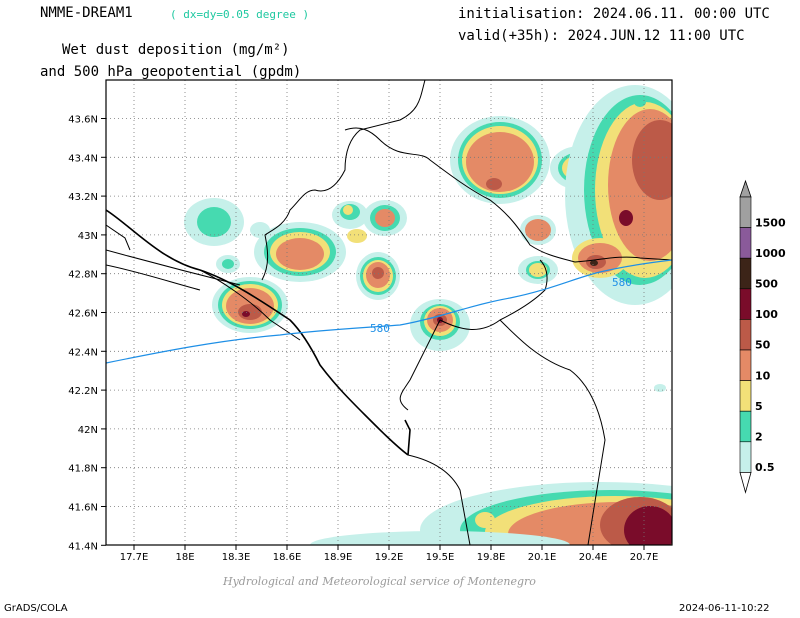 Image resolution: width=800 pixels, height=618 pixels. I want to click on title-line-1: Wet dust deposition (mg/m²), so click(176, 50).